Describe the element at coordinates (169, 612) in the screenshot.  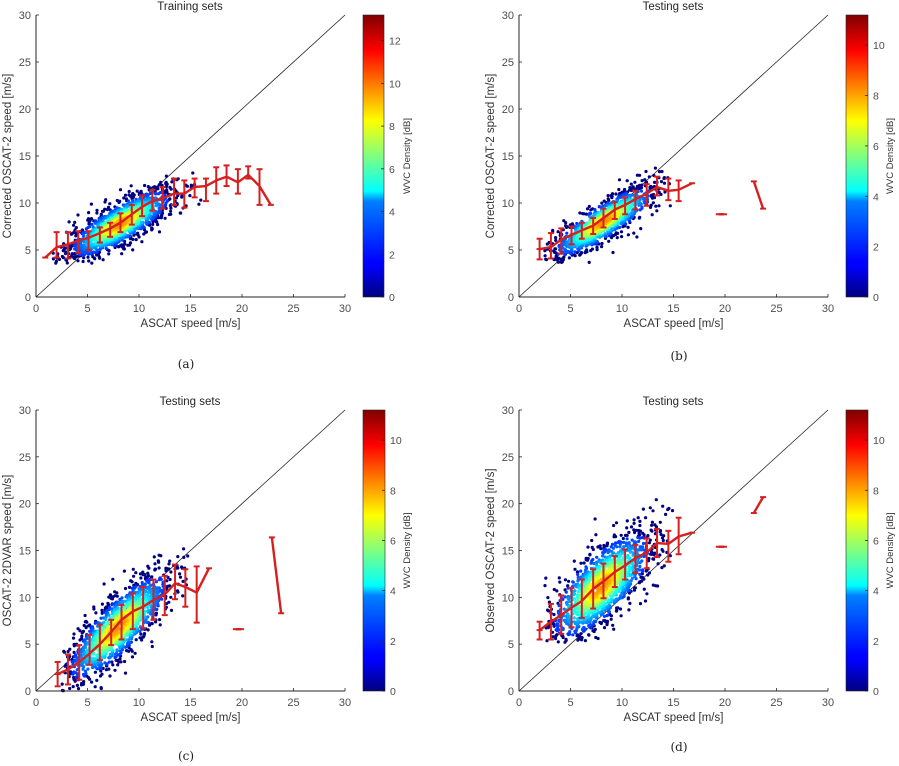
I see `mean-line-group` at that location.